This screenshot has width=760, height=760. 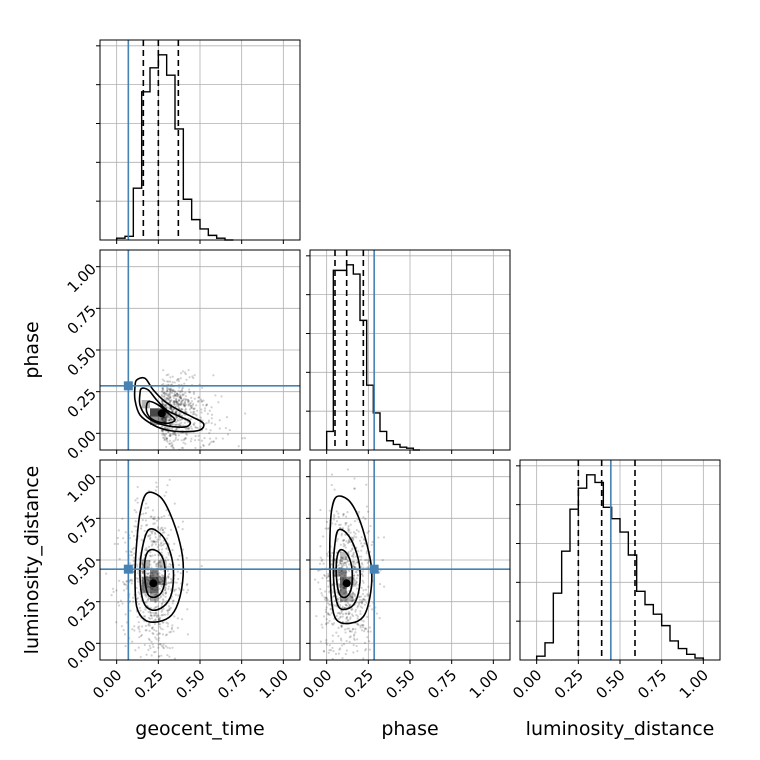 What do you see at coordinates (174, 147) in the screenshot?
I see `histogram-step` at bounding box center [174, 147].